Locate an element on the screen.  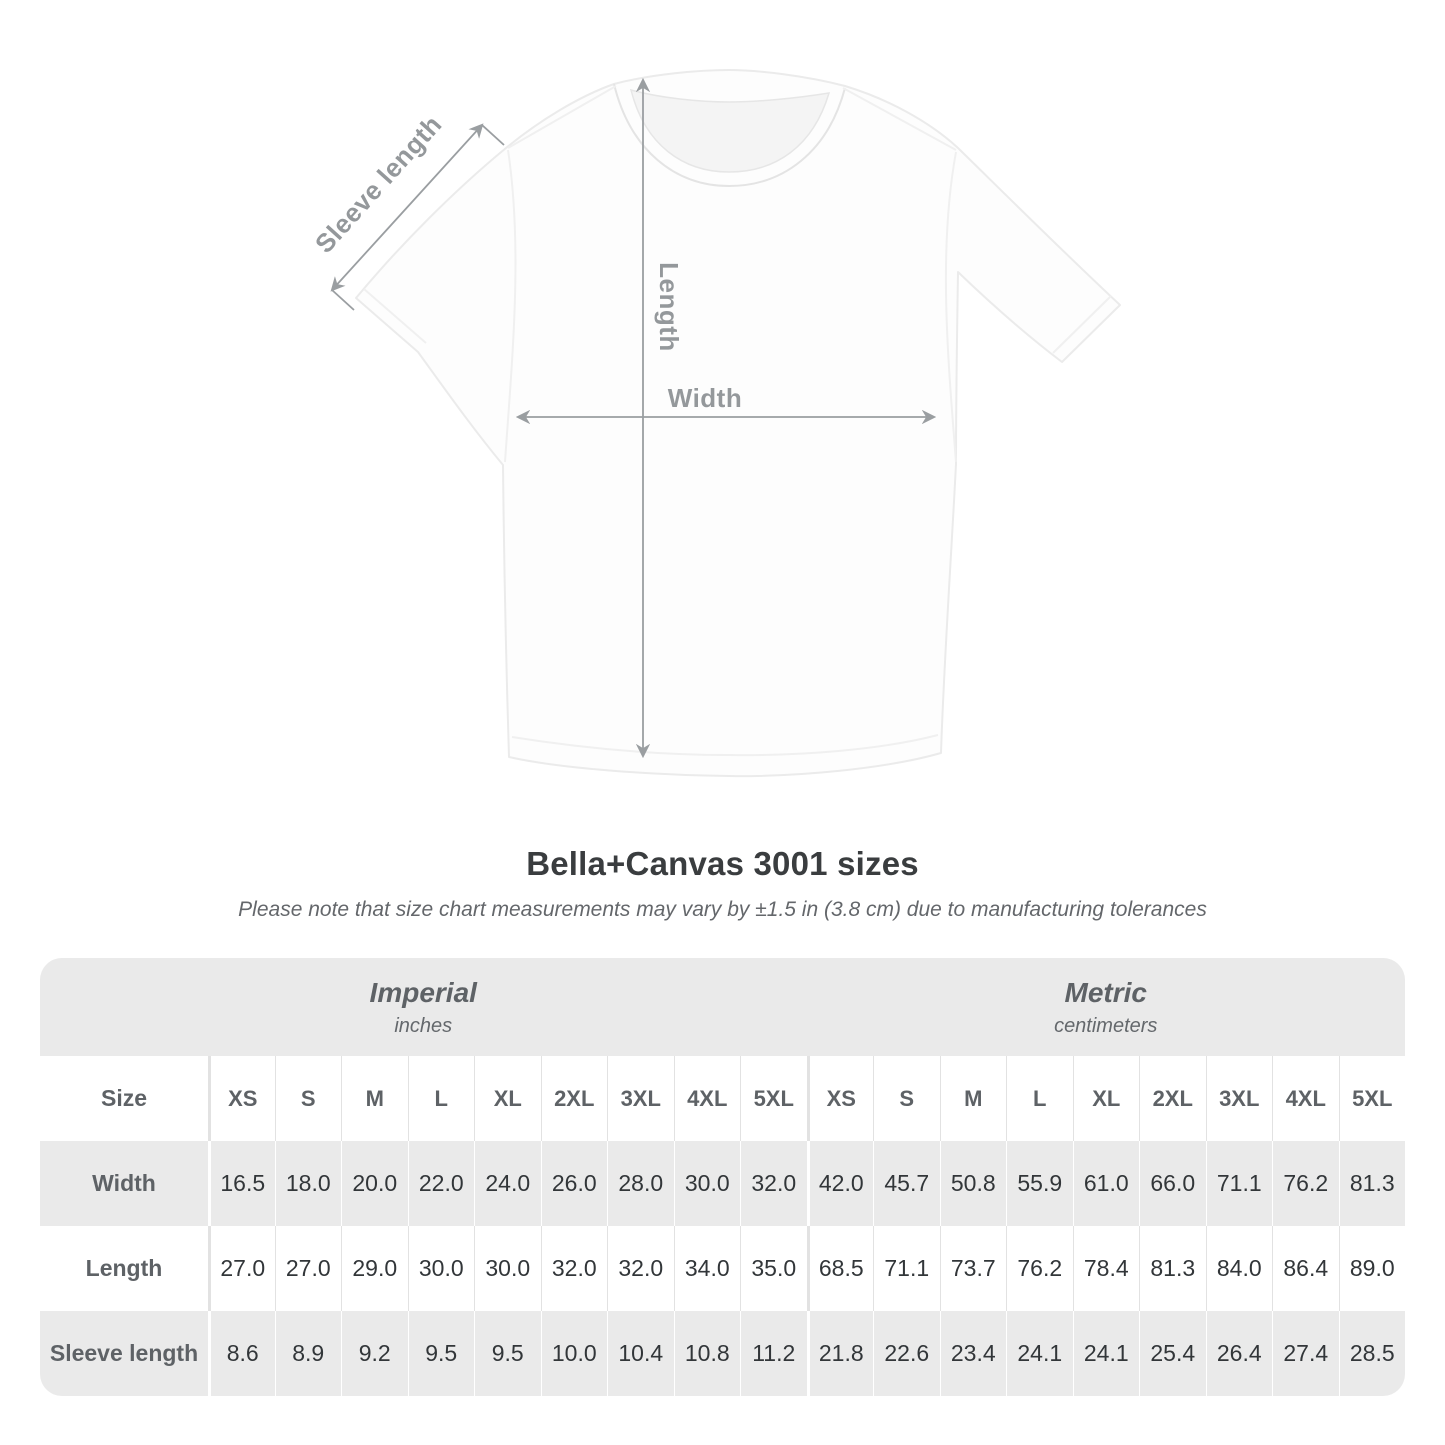
col-header-imperial-s: S is located at coordinates (308, 1098).